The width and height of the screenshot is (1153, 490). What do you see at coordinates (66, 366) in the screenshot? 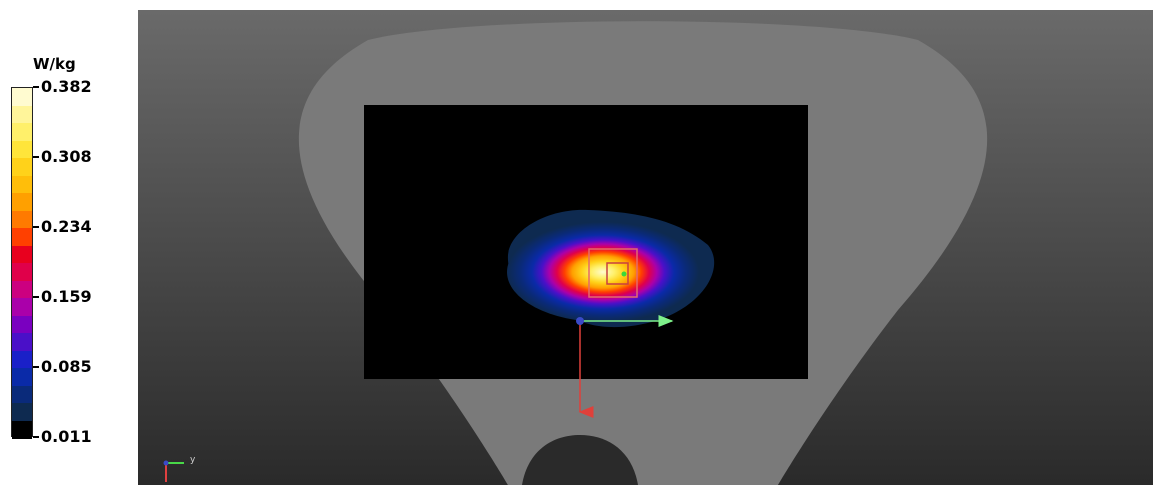
I see `legend-tick-label: 0.085` at bounding box center [66, 366].